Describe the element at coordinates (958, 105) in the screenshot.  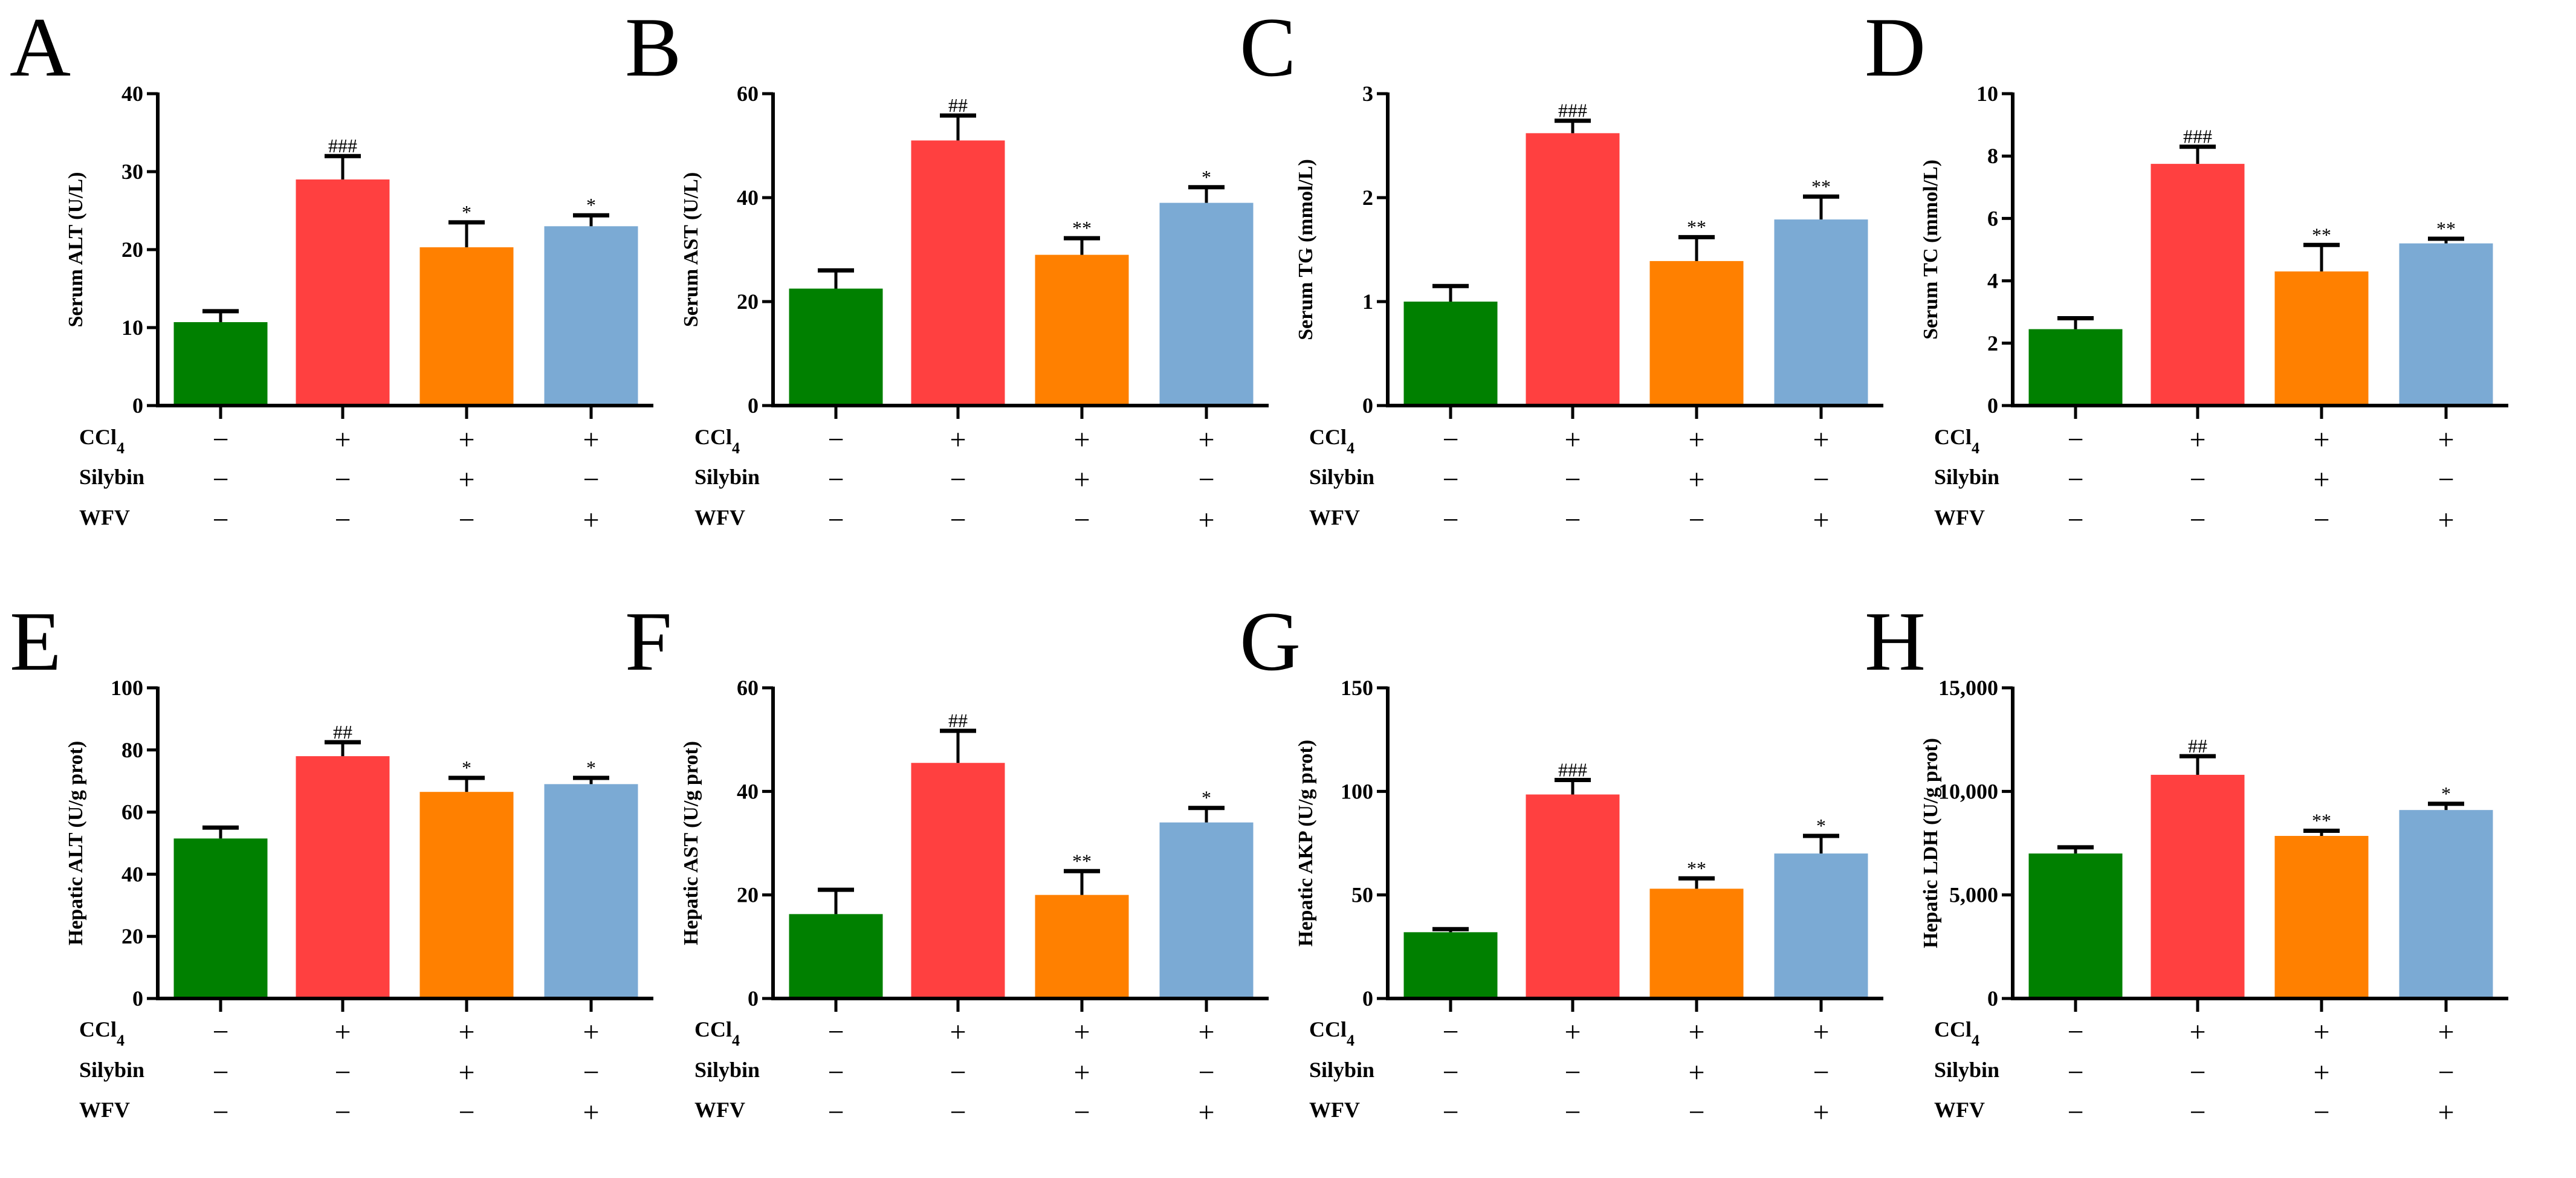
I see `significance-label: ##` at that location.